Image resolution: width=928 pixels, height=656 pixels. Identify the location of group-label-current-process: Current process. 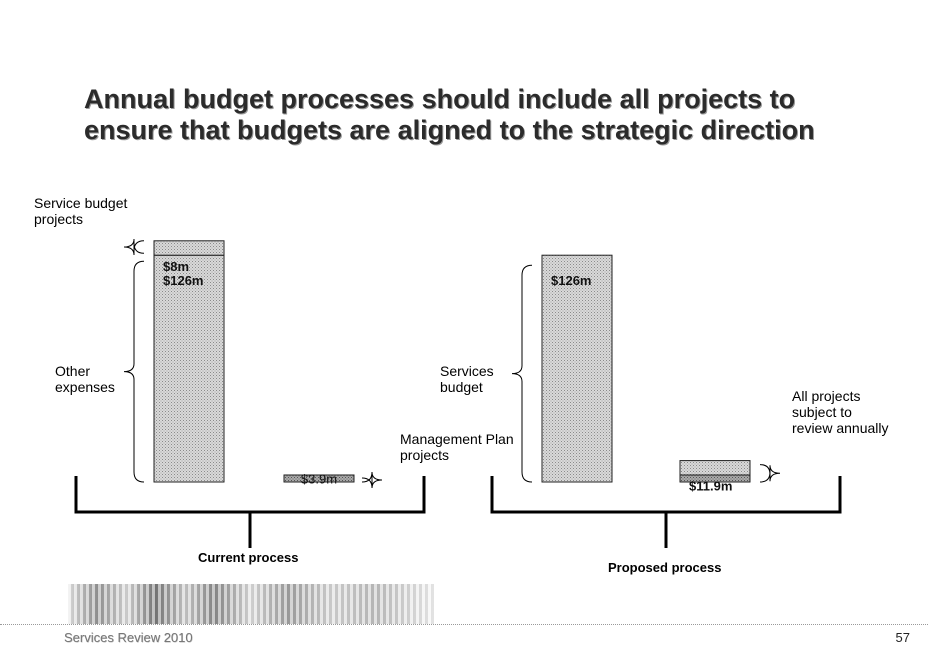
(248, 557).